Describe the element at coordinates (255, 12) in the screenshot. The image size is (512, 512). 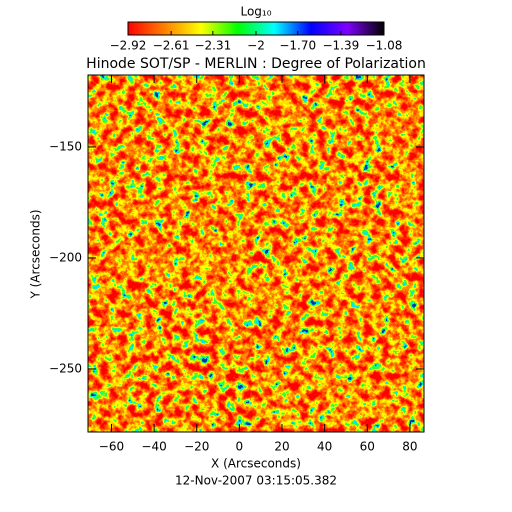
I see `colorbar-label: Log₁₀` at that location.